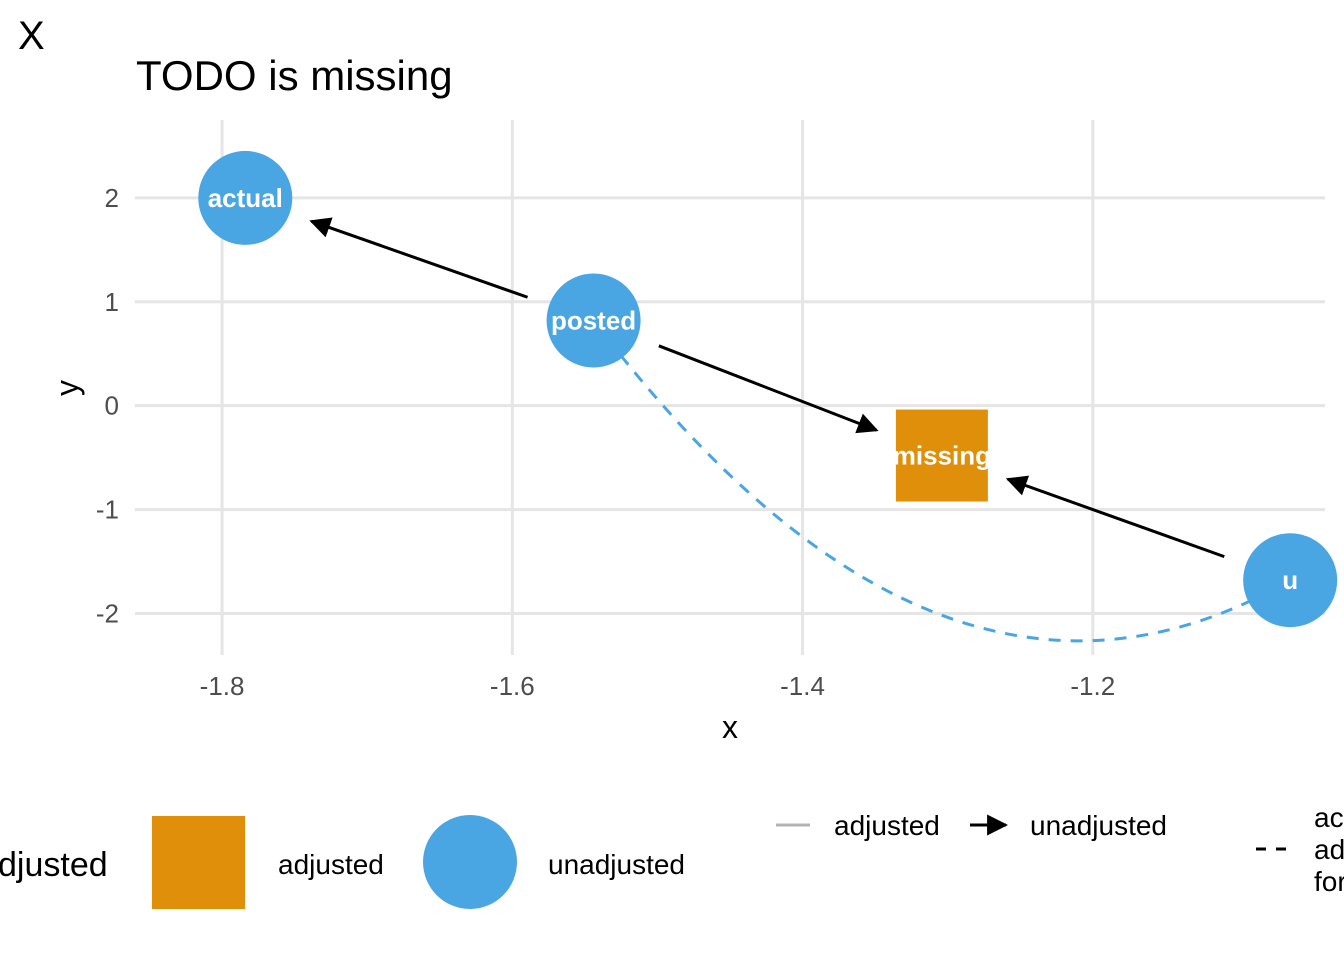  Describe the element at coordinates (222, 686) in the screenshot. I see `x-tick-label: -1.8` at that location.